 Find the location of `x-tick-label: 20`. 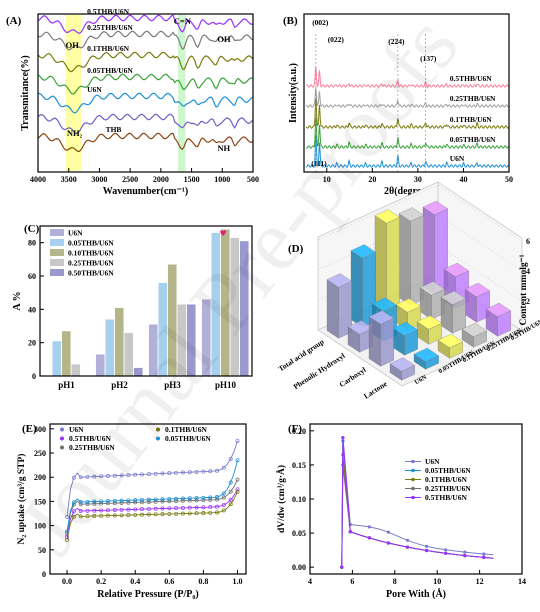

x-tick-label: 20 is located at coordinates (372, 179).